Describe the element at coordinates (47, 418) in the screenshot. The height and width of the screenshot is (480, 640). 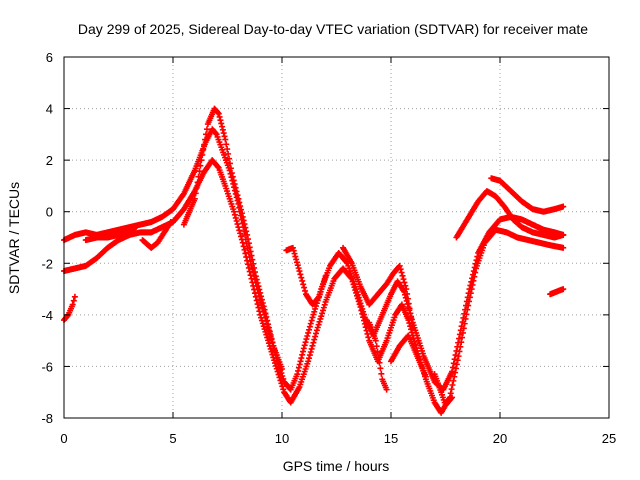
I see `y-tick-label: -8` at that location.